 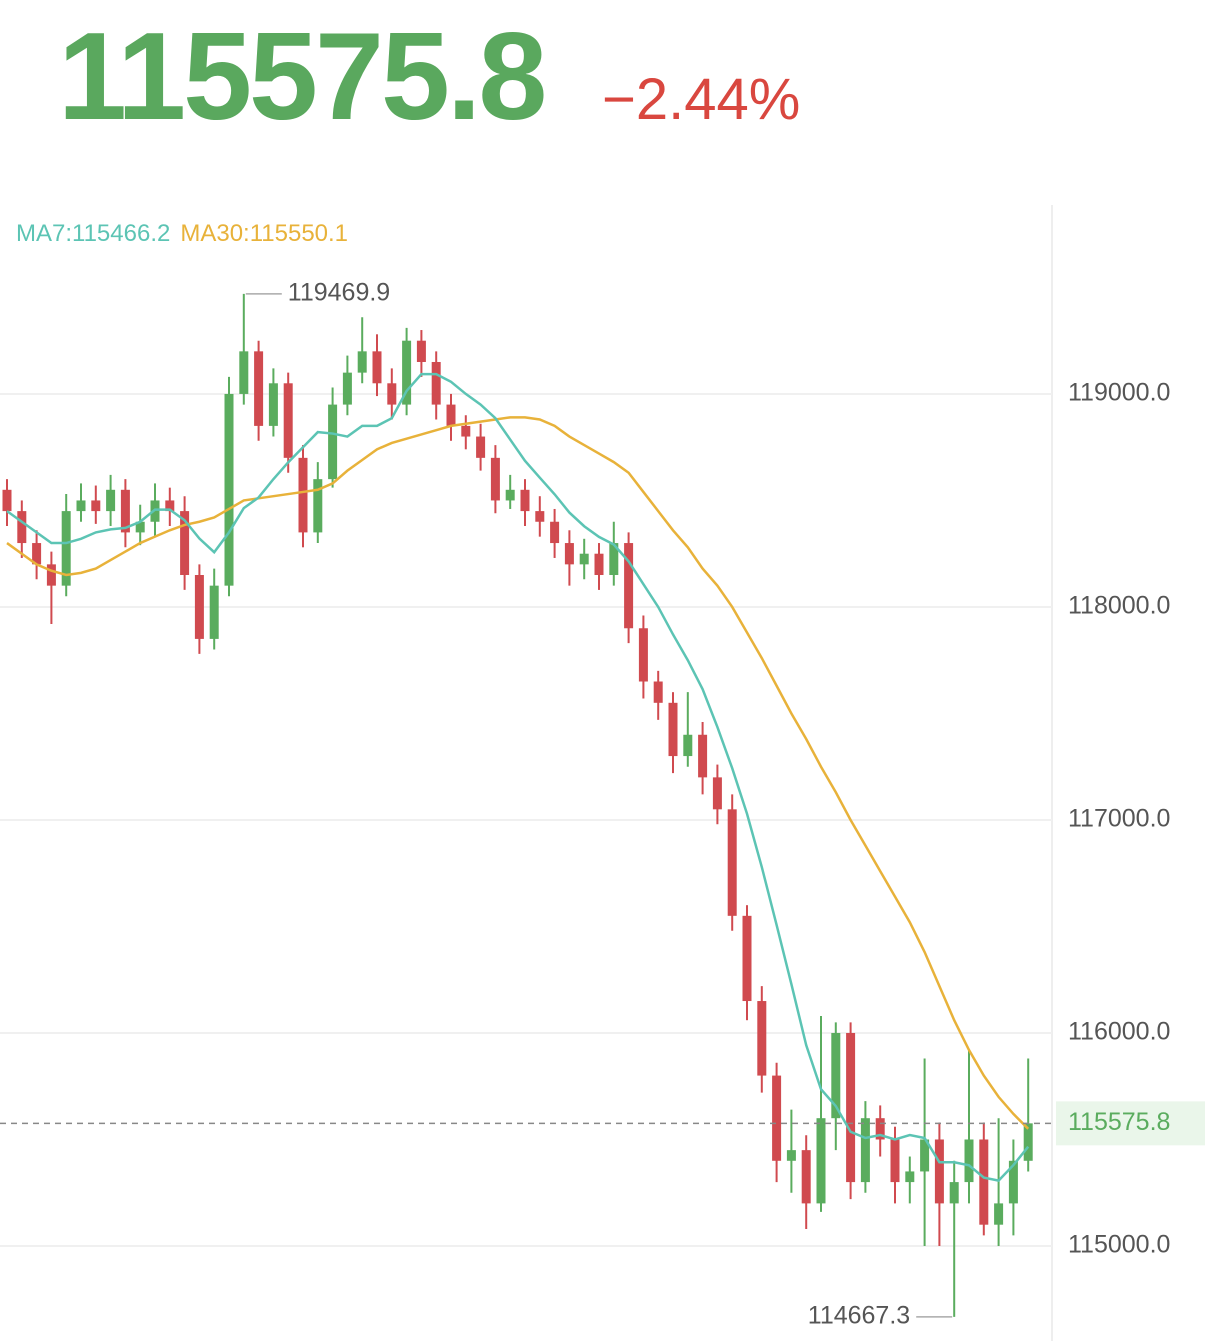 What do you see at coordinates (701, 99) in the screenshot?
I see `price-change: −2.44%` at bounding box center [701, 99].